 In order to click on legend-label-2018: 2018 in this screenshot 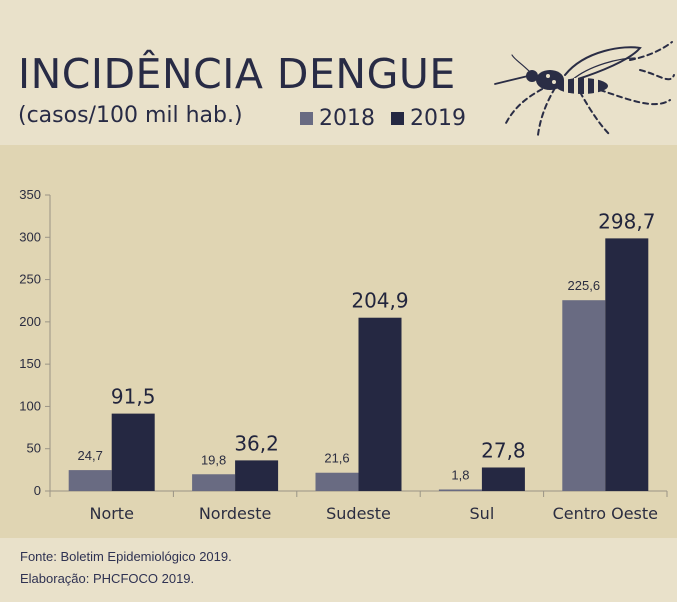, I will do `click(347, 118)`.